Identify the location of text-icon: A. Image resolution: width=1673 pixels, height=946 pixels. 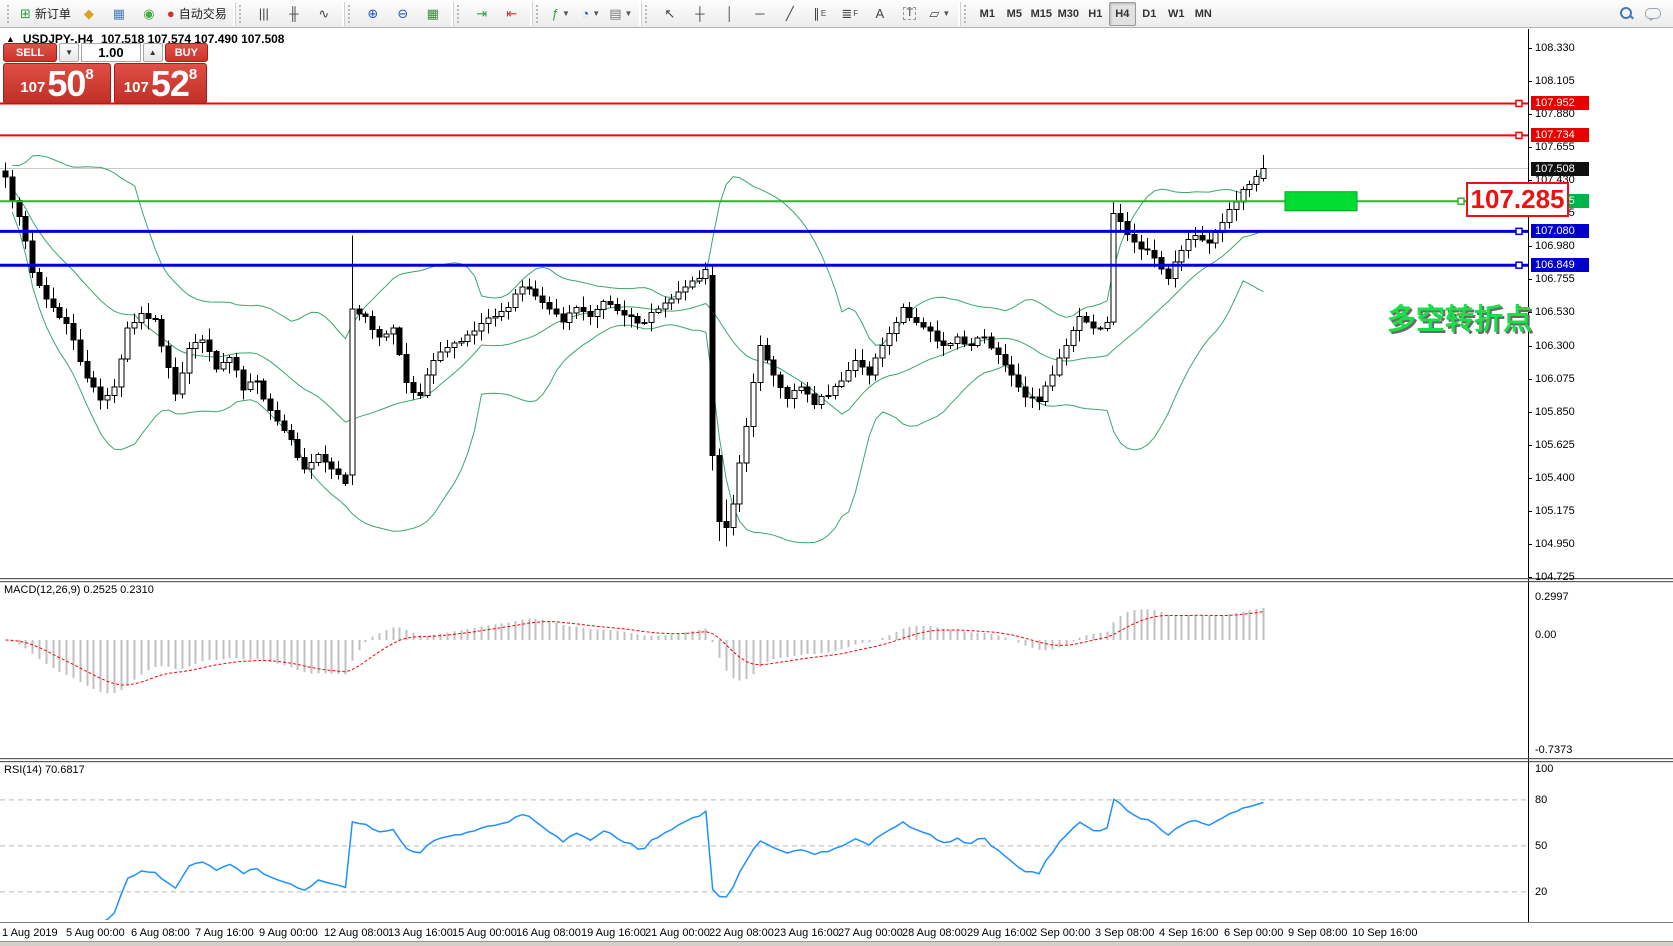
(880, 13).